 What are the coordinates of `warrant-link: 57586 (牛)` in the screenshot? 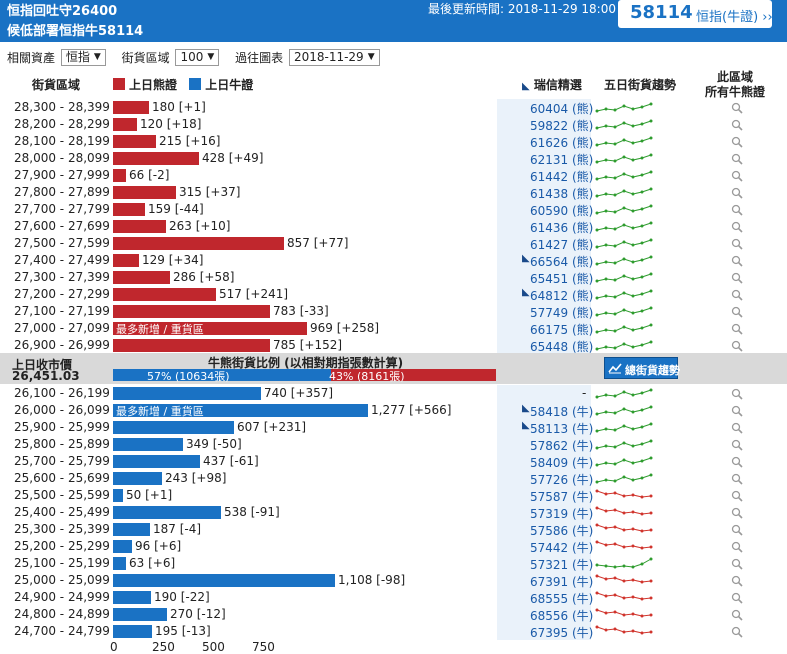 It's located at (562, 531).